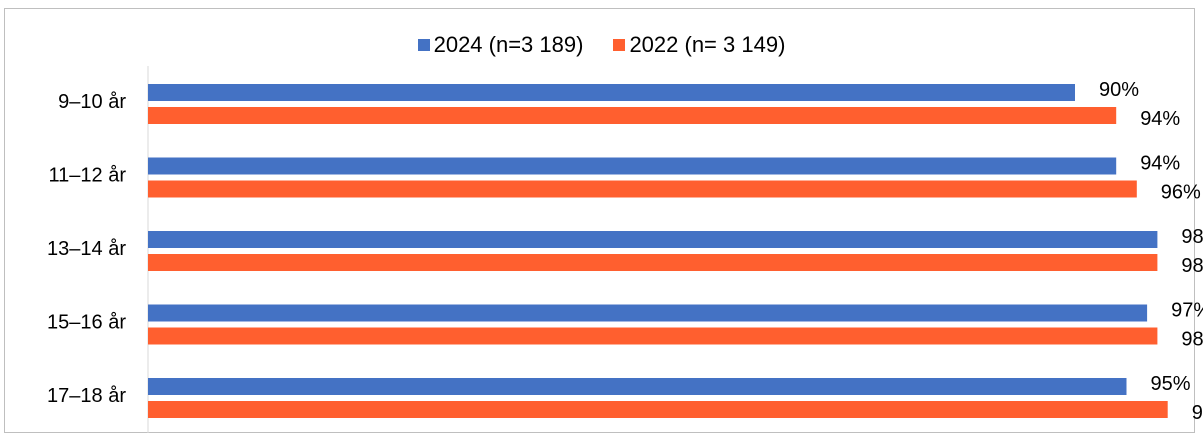 The image size is (1203, 439). What do you see at coordinates (86, 396) in the screenshot?
I see `category-label: 17–18 år` at bounding box center [86, 396].